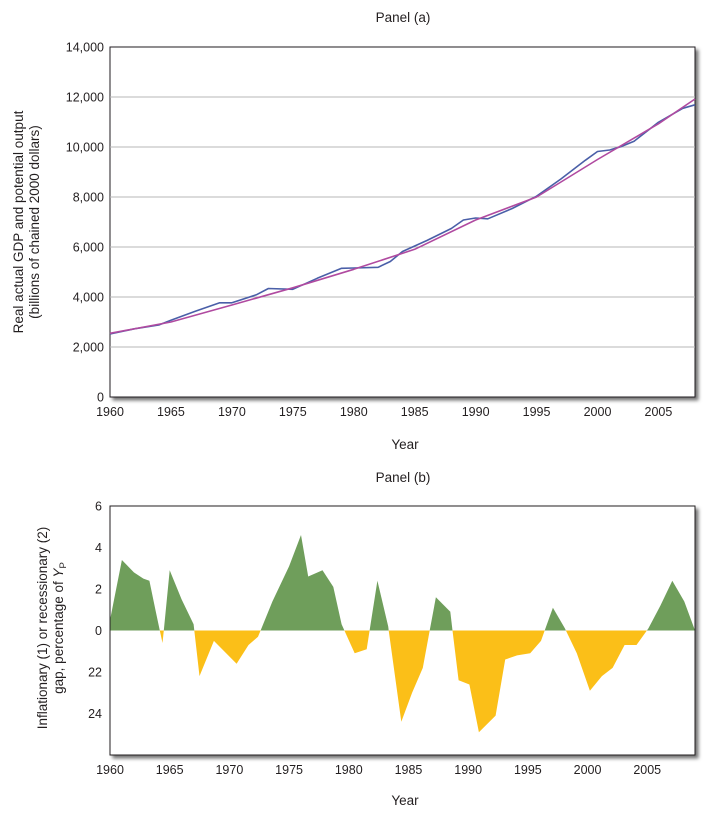 The image size is (705, 813). I want to click on panel-b-y-tick-label: 4, so click(98, 548).